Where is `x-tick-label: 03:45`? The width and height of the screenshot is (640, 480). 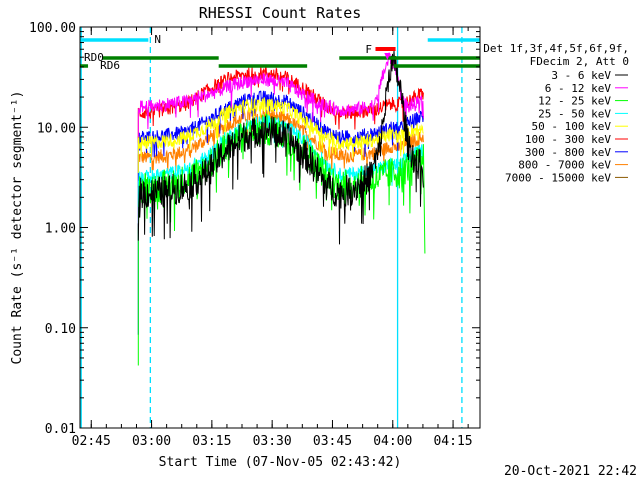
x-tick-label: 03:45 is located at coordinates (332, 441).